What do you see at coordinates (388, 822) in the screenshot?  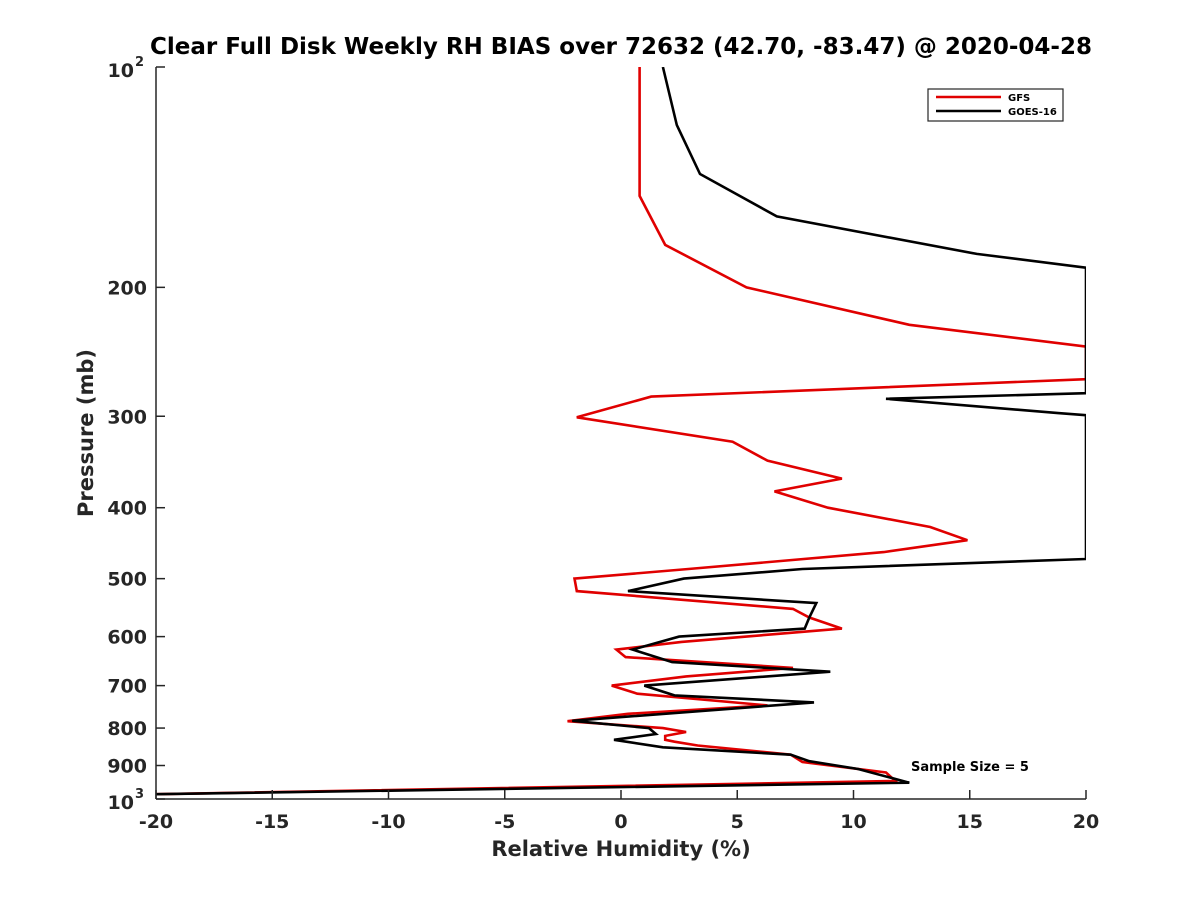 I see `x-tick-label: -10` at bounding box center [388, 822].